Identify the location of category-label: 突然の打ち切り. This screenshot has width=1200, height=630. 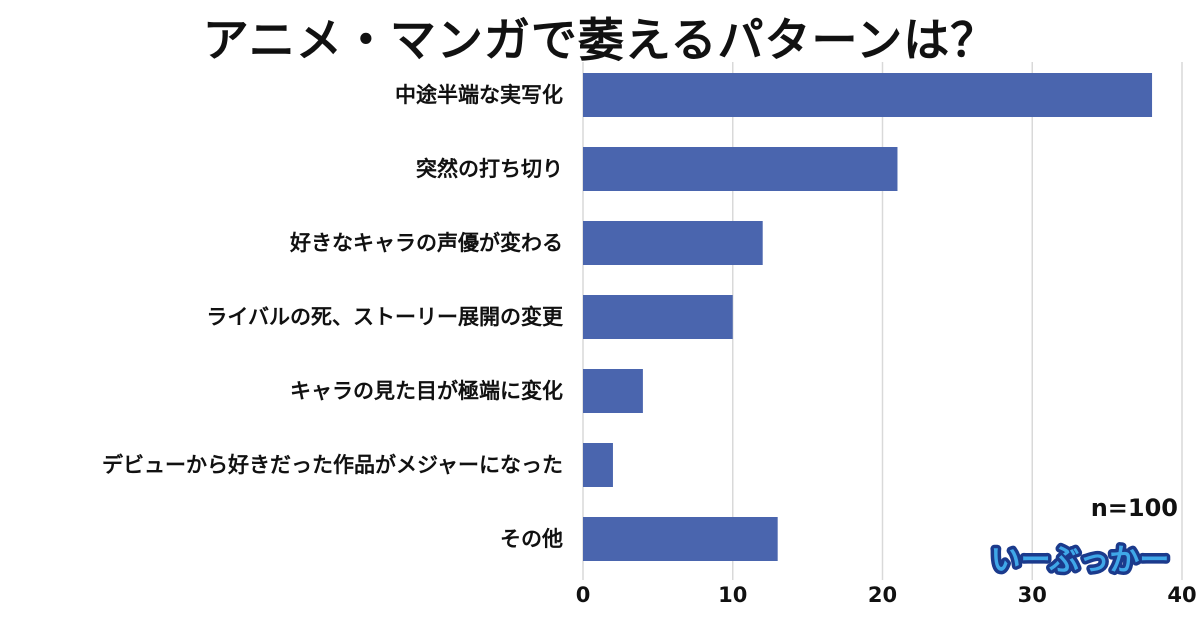
(489, 169).